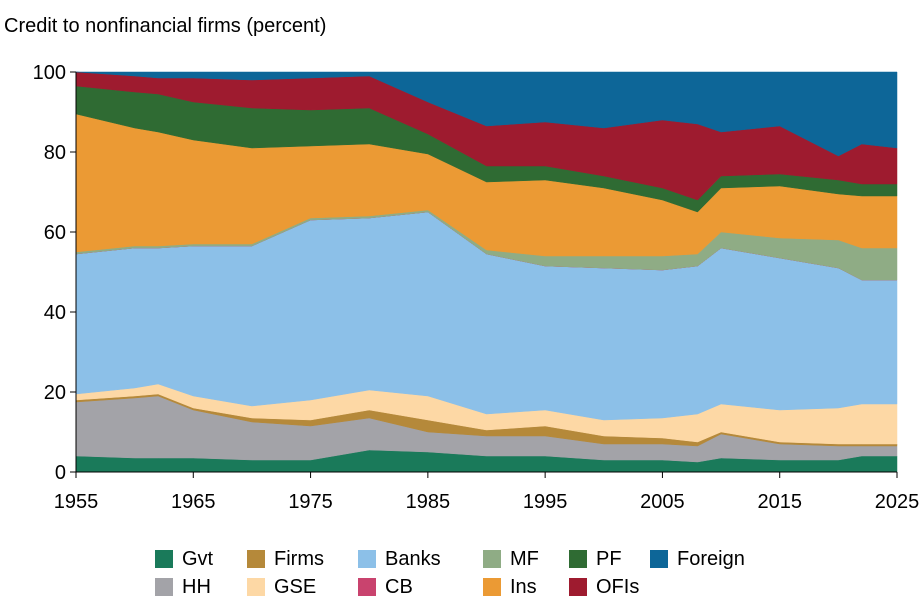 This screenshot has height=604, width=920. Describe the element at coordinates (659, 559) in the screenshot. I see `legend-swatch-foreign` at that location.